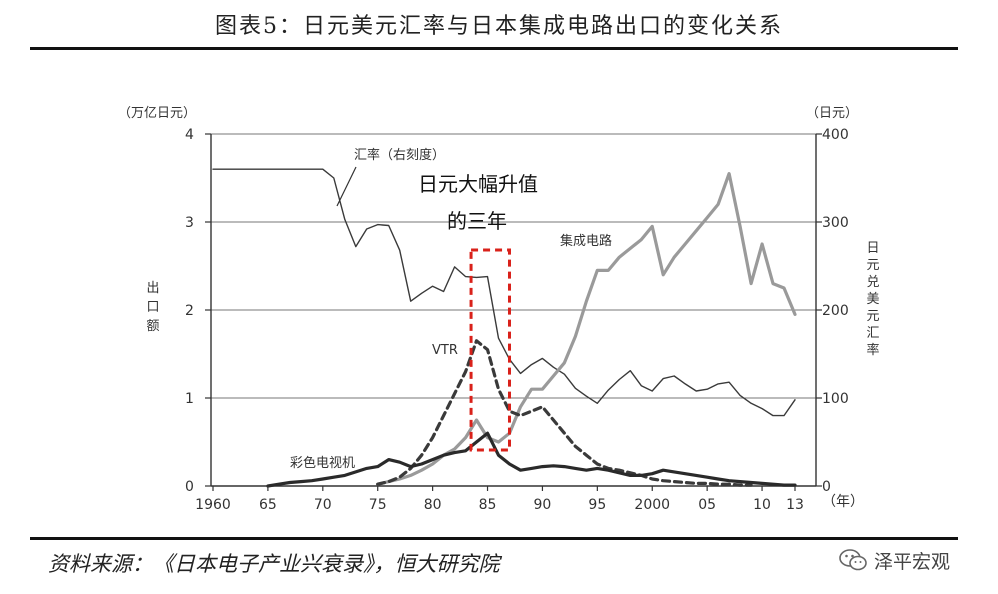 The height and width of the screenshot is (594, 998). Describe the element at coordinates (826, 487) in the screenshot. I see `right-tick-label: 0` at that location.